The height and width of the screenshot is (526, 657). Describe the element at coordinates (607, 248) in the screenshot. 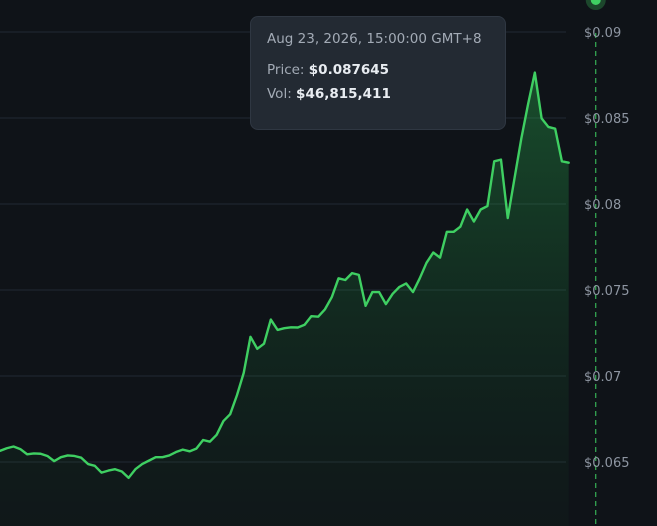

I see `y-axis-ticks: $0.065 $0.07 $0.075 $0.08 $0.085 $0.09` at that location.